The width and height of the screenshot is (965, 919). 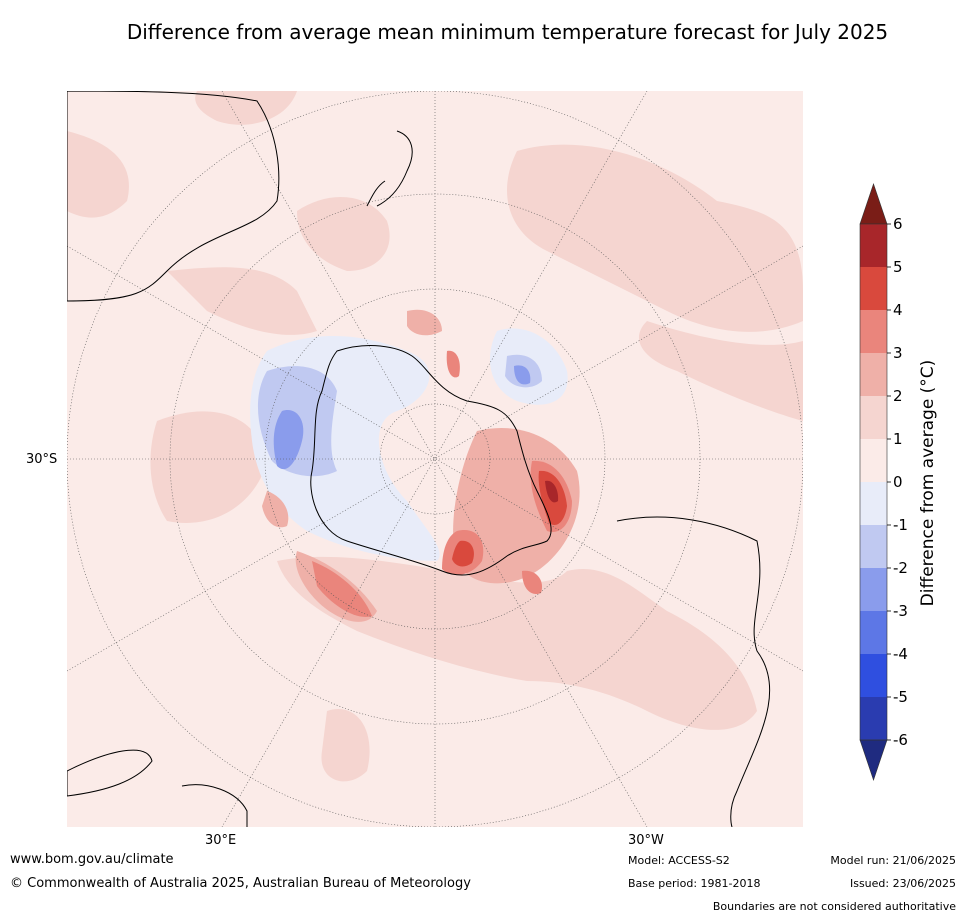 I want to click on footer-issued: Issued: 23/06/2025, so click(x=902, y=883).